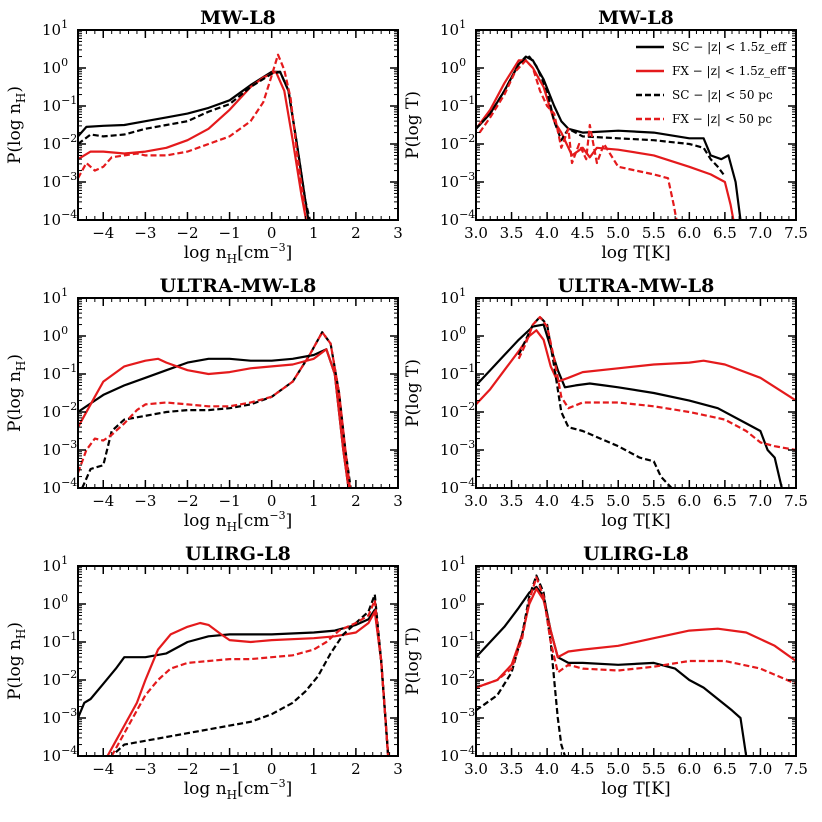 The image size is (822, 822). What do you see at coordinates (16, 125) in the screenshot?
I see `y-axis-label: P(log nH)` at bounding box center [16, 125].